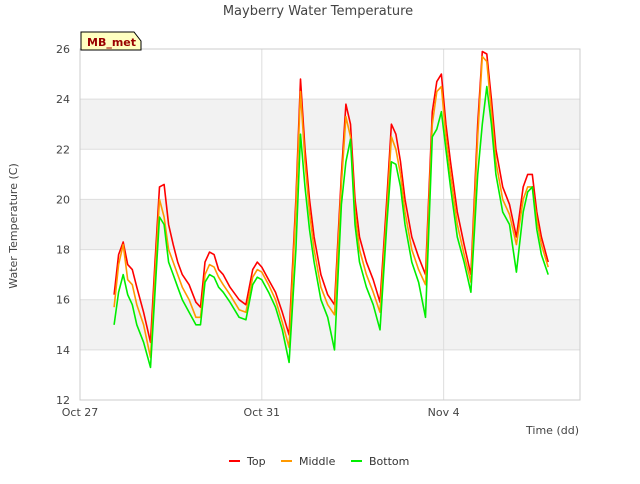 Image resolution: width=640 pixels, height=484 pixels. I want to click on annotation-box, so click(111, 41).